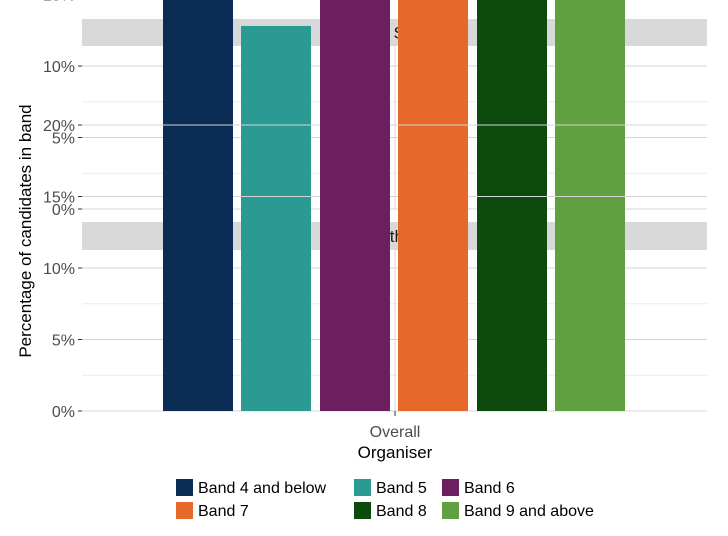  I want to click on legend-label: Band 7, so click(223, 511).